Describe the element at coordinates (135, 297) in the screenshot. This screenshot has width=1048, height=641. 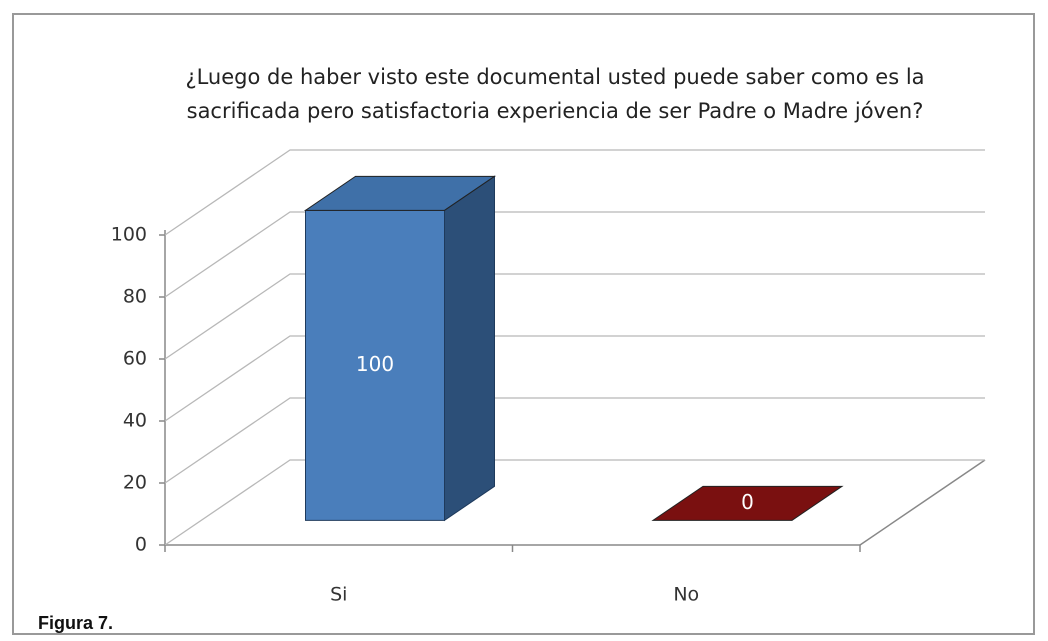
I see `y-tick-label: 80` at that location.